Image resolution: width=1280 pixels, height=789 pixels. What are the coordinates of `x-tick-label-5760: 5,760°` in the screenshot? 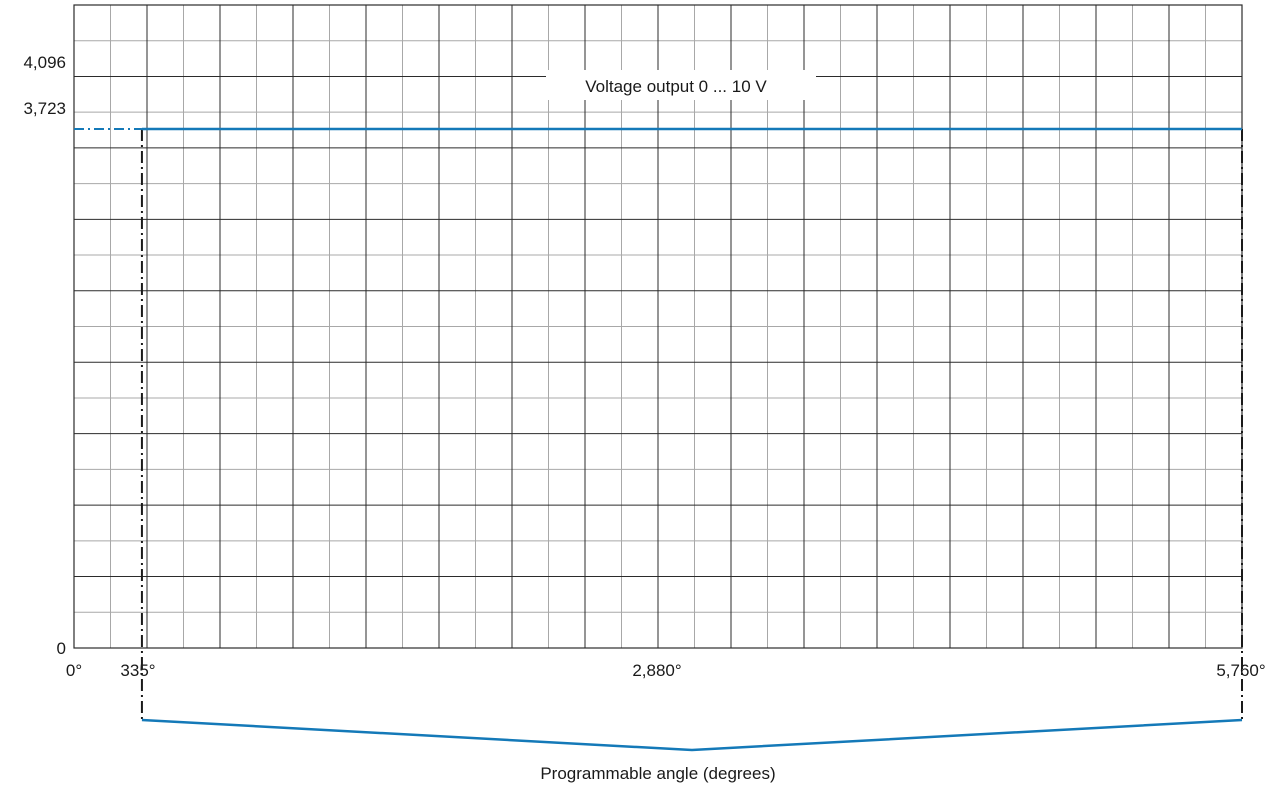 It's located at (1240, 670).